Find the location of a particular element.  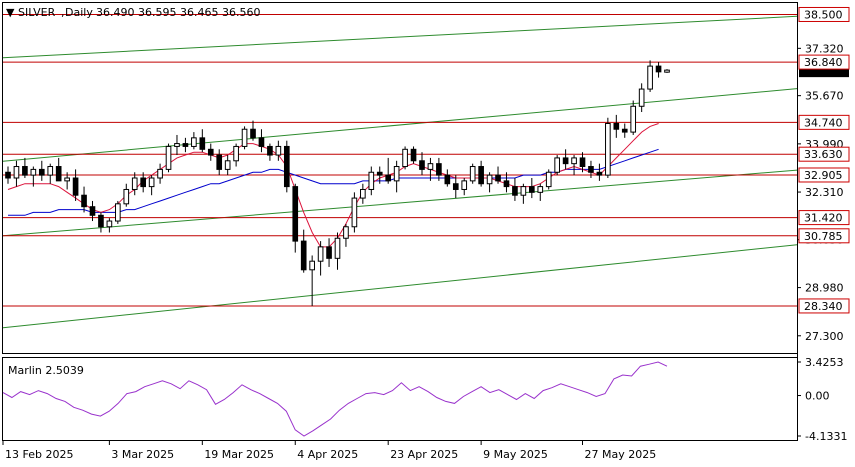

level-label-5: 32.905 is located at coordinates (824, 175).